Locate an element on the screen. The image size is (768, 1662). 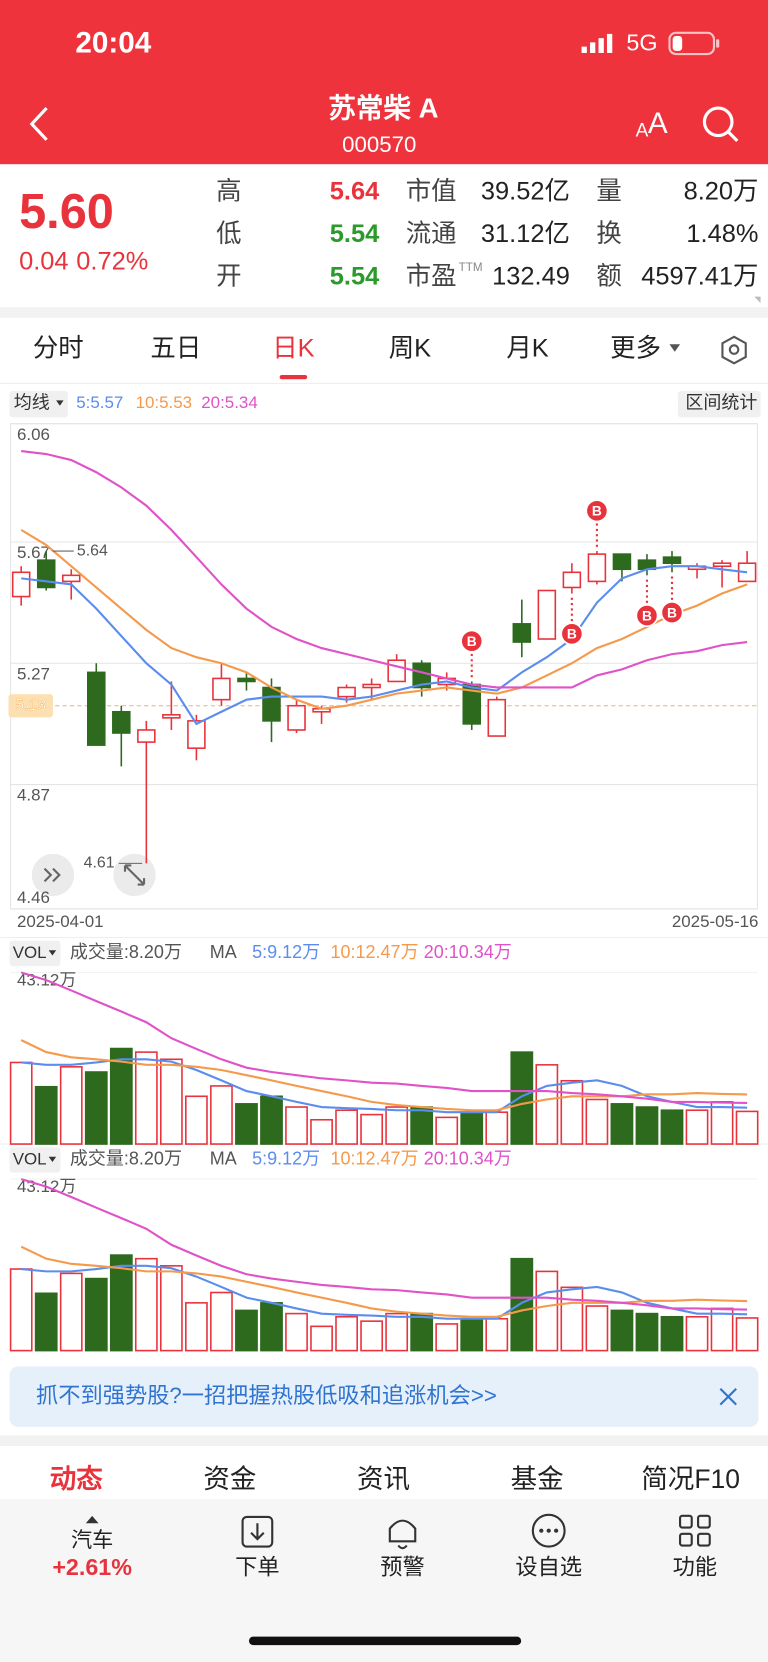
min-label: 4.61 is located at coordinates (99, 863).